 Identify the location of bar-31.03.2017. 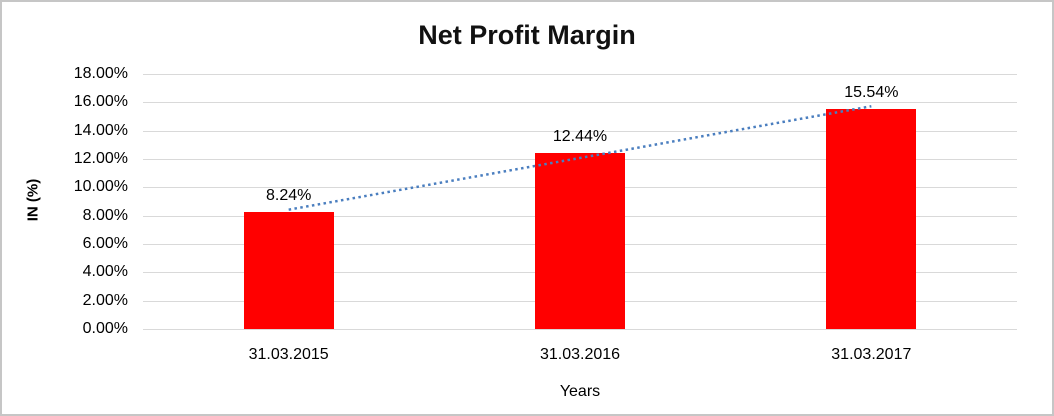
(871, 218).